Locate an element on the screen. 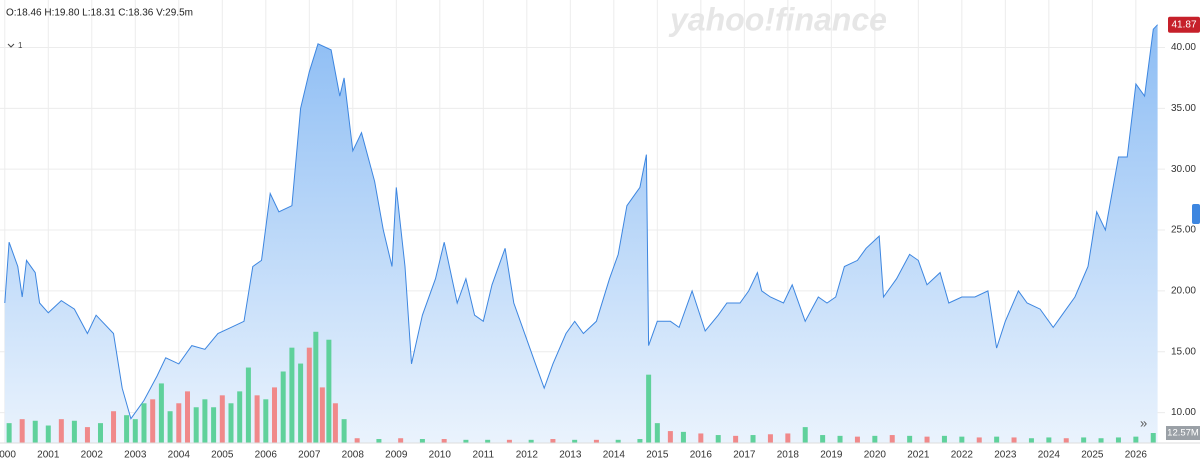  interval-caret is located at coordinates (11, 45).